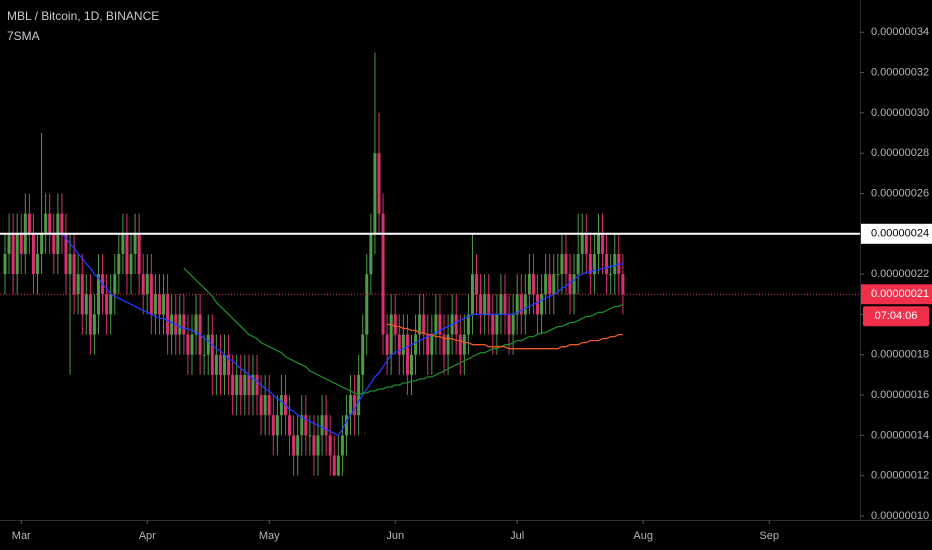 This screenshot has height=550, width=932. I want to click on x-tick-label: Apr, so click(147, 536).